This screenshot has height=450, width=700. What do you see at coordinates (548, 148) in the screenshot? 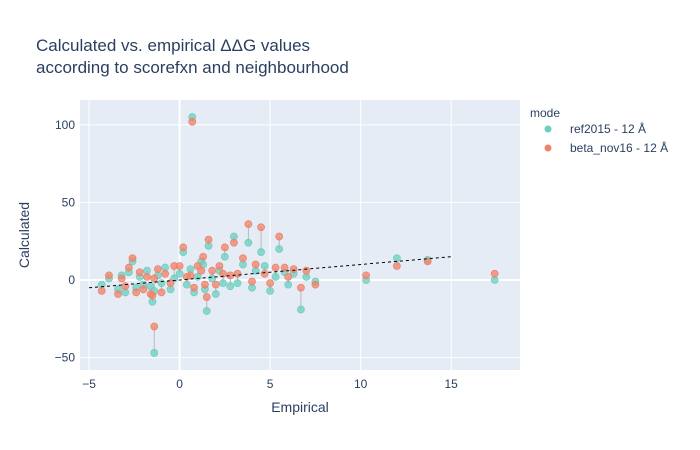
I see `legend-marker-beta-nov16` at bounding box center [548, 148].